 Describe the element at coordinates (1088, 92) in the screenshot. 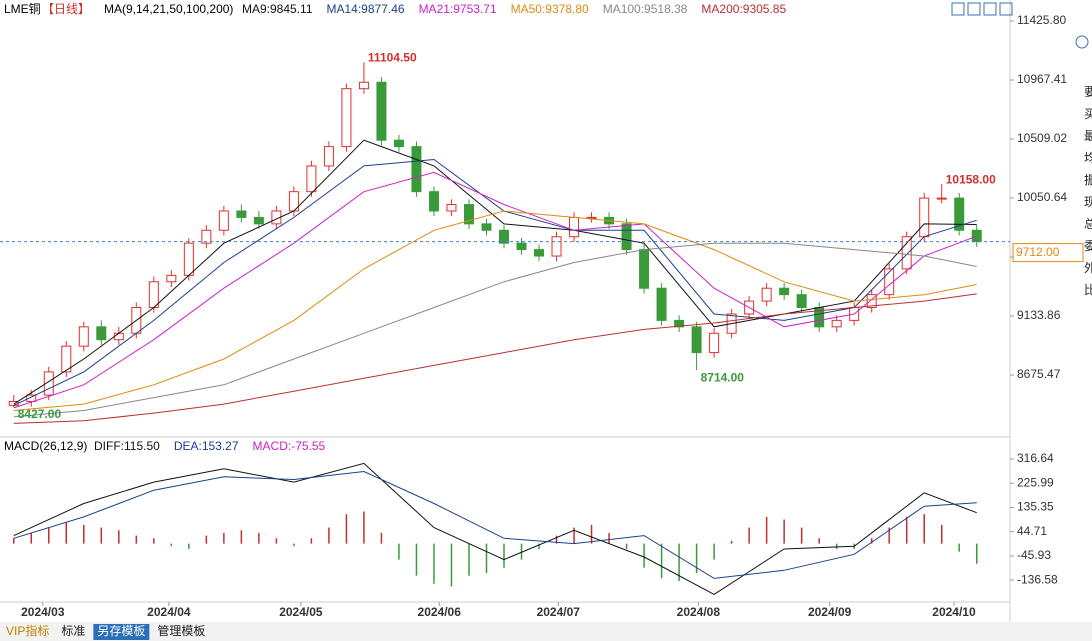

I see `side-panel-char: 要` at that location.